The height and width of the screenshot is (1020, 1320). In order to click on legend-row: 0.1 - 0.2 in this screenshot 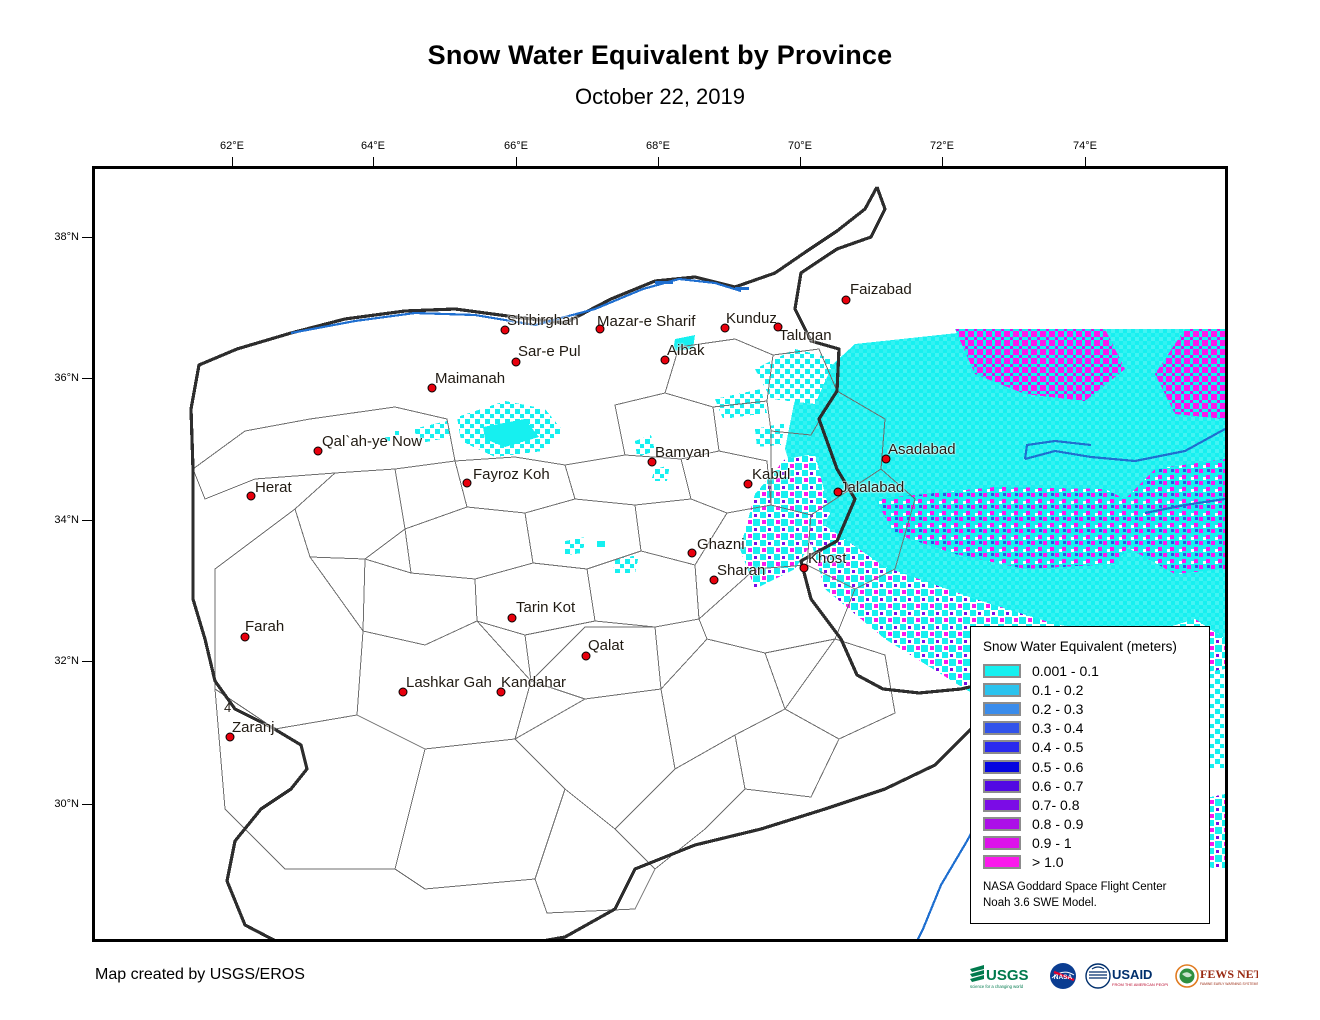, I will do `click(1091, 689)`.